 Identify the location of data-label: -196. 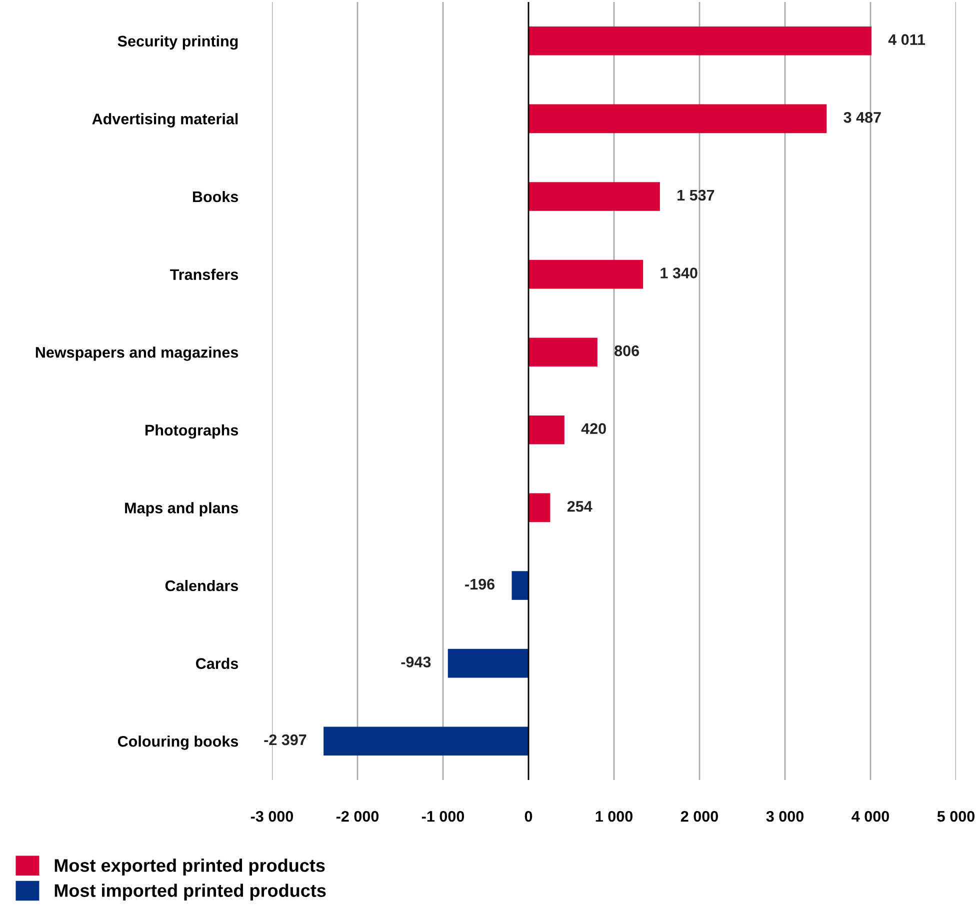
(480, 584).